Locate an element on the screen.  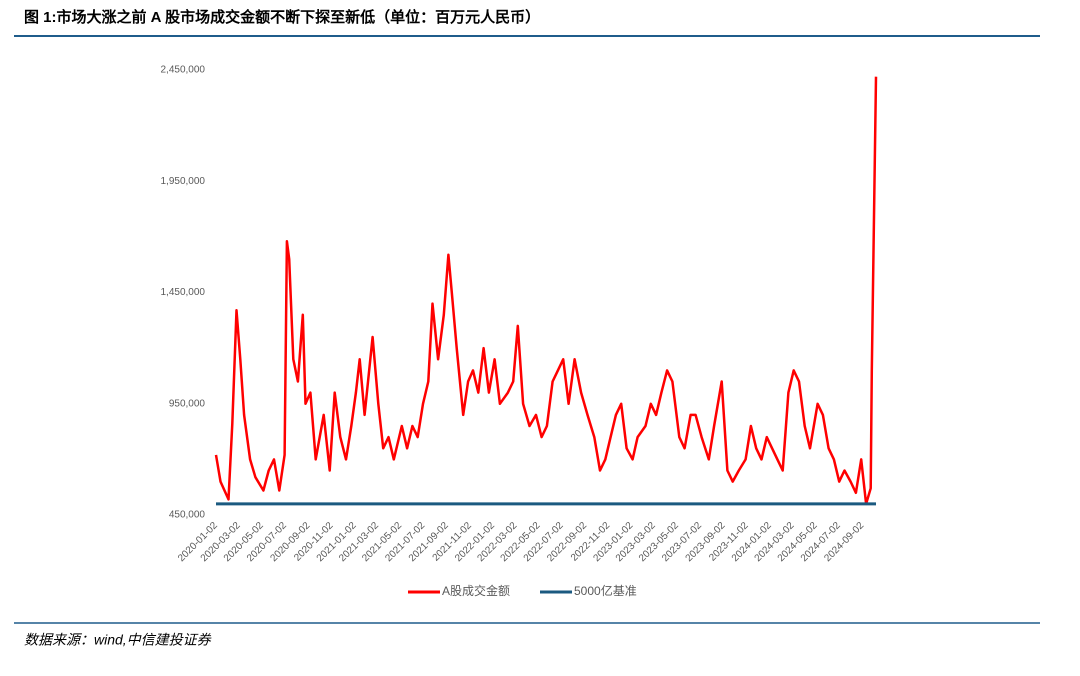
y-tick-label: 1,450,000 is located at coordinates (183, 292).